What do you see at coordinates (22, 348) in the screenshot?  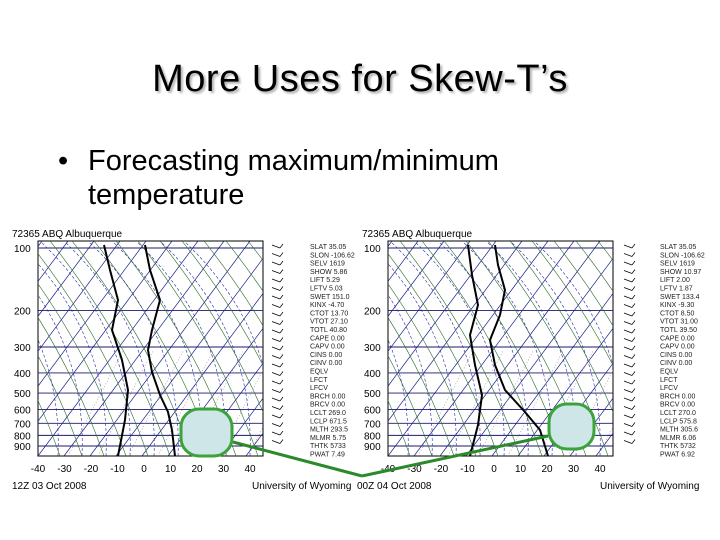 I see `pressure-label: 300` at bounding box center [22, 348].